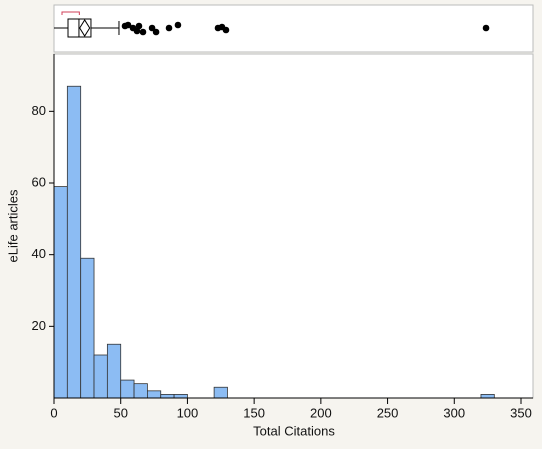 This screenshot has height=449, width=542. Describe the element at coordinates (294, 430) in the screenshot. I see `x-axis-title: Total Citations` at that location.